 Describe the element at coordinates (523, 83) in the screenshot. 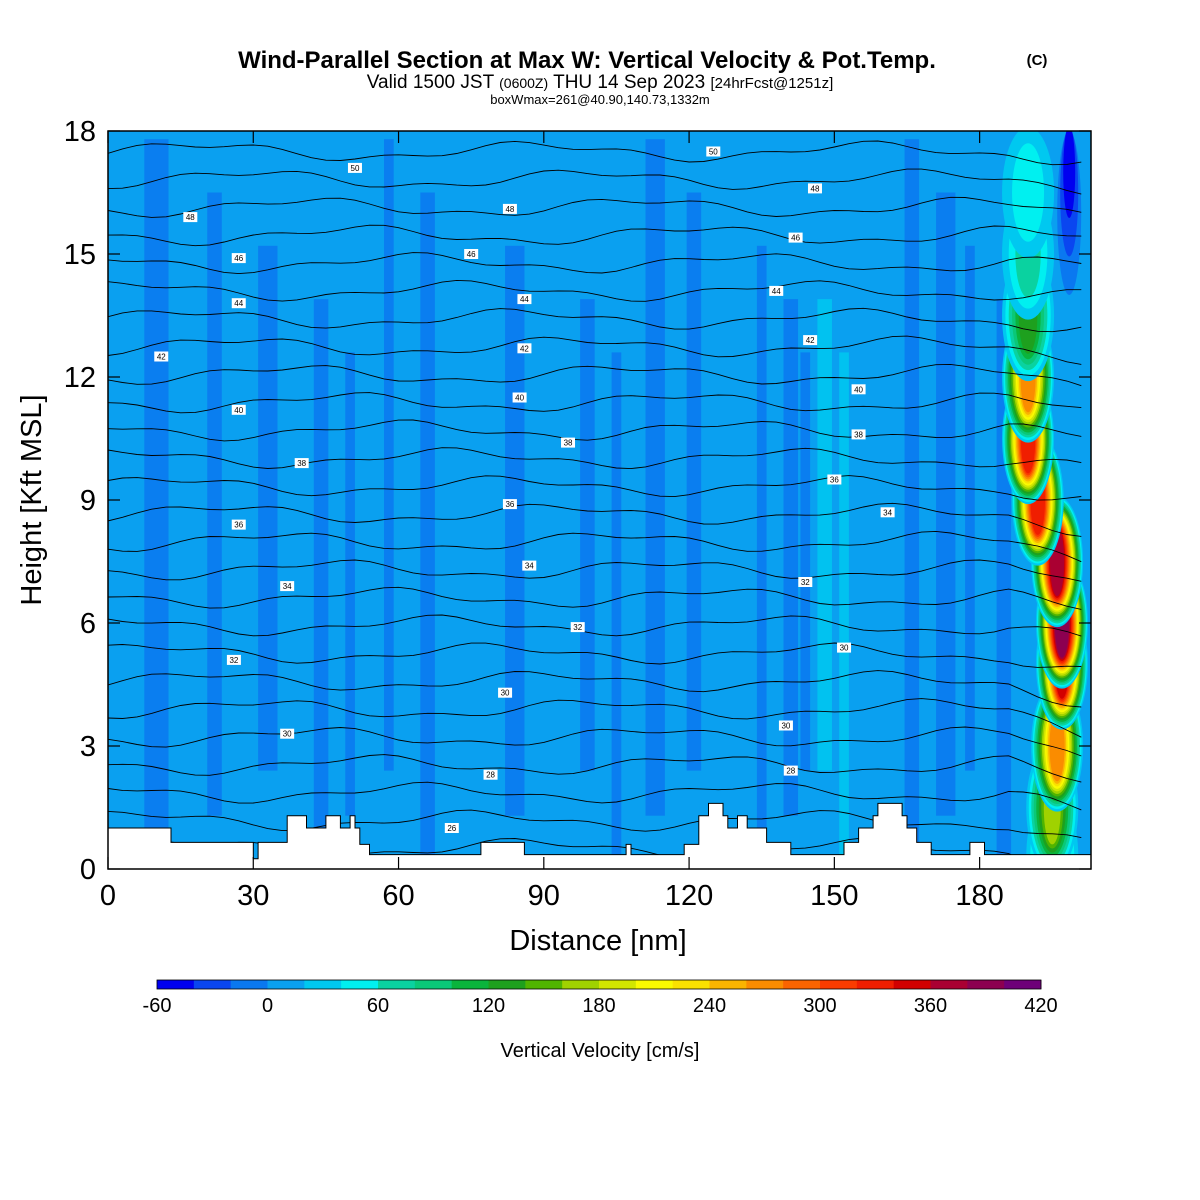

I see `valid-zone: (0600Z)` at that location.